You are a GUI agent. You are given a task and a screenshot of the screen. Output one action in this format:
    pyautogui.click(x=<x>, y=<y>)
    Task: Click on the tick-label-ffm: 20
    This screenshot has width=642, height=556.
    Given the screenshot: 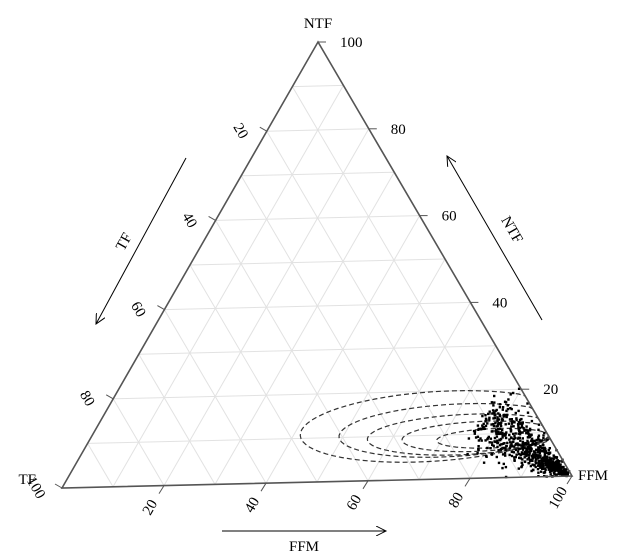 What is the action you would take?
    pyautogui.click(x=150, y=507)
    